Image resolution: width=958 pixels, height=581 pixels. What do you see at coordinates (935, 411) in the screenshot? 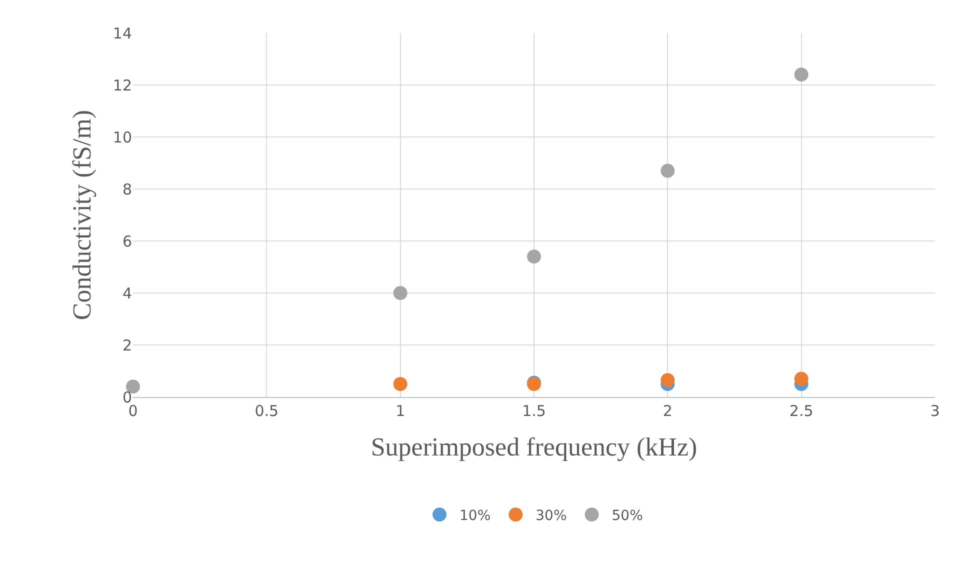
I see `x-tick-label: 3` at bounding box center [935, 411].